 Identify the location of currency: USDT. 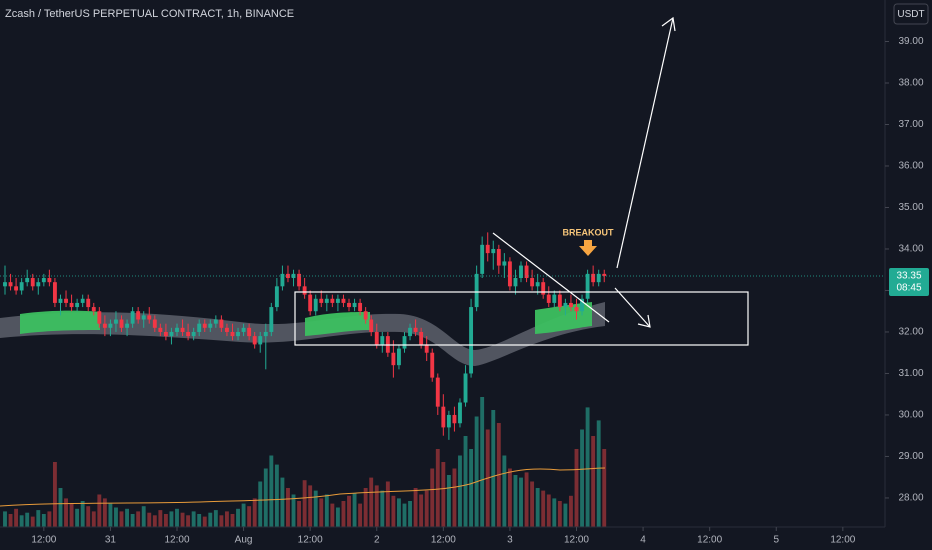
(910, 14).